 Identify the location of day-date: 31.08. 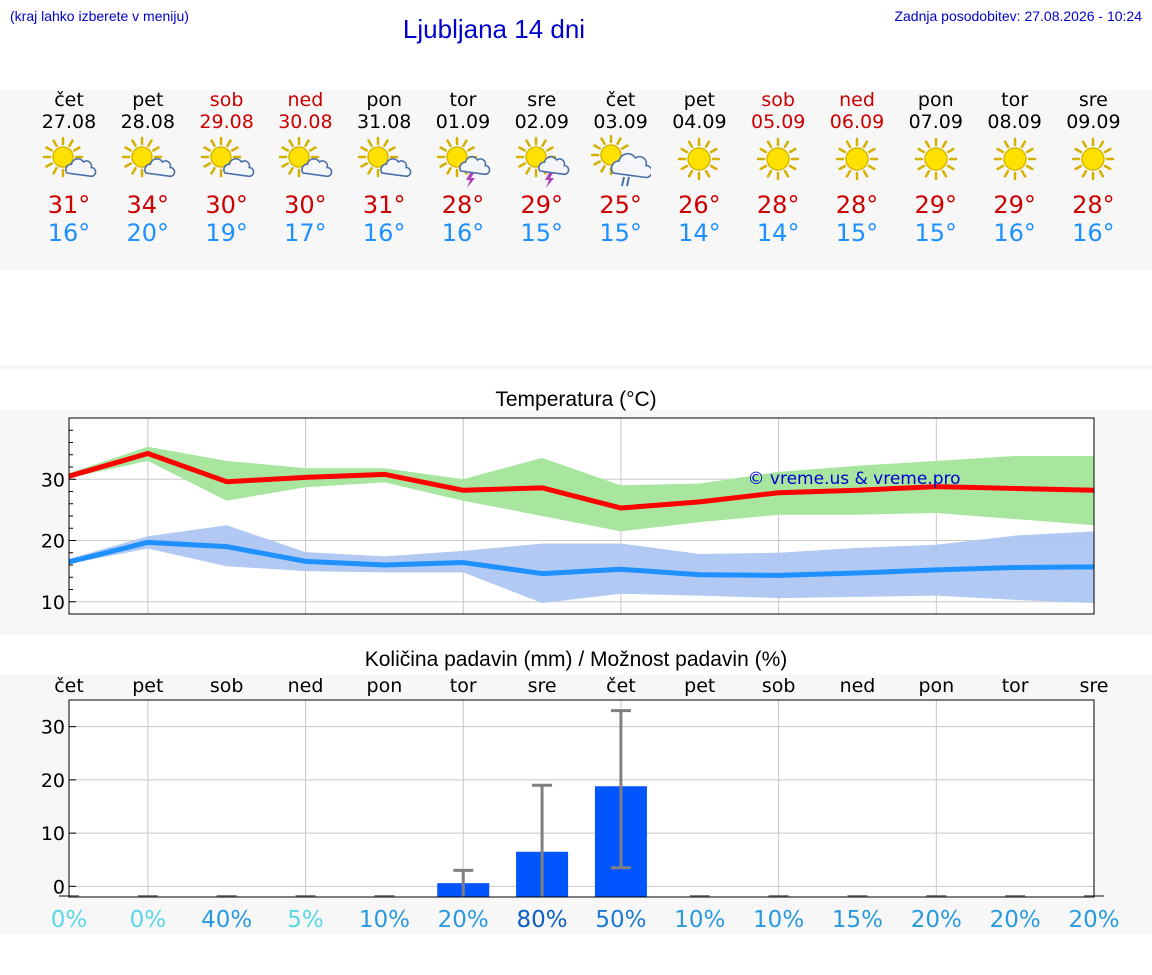
(384, 122).